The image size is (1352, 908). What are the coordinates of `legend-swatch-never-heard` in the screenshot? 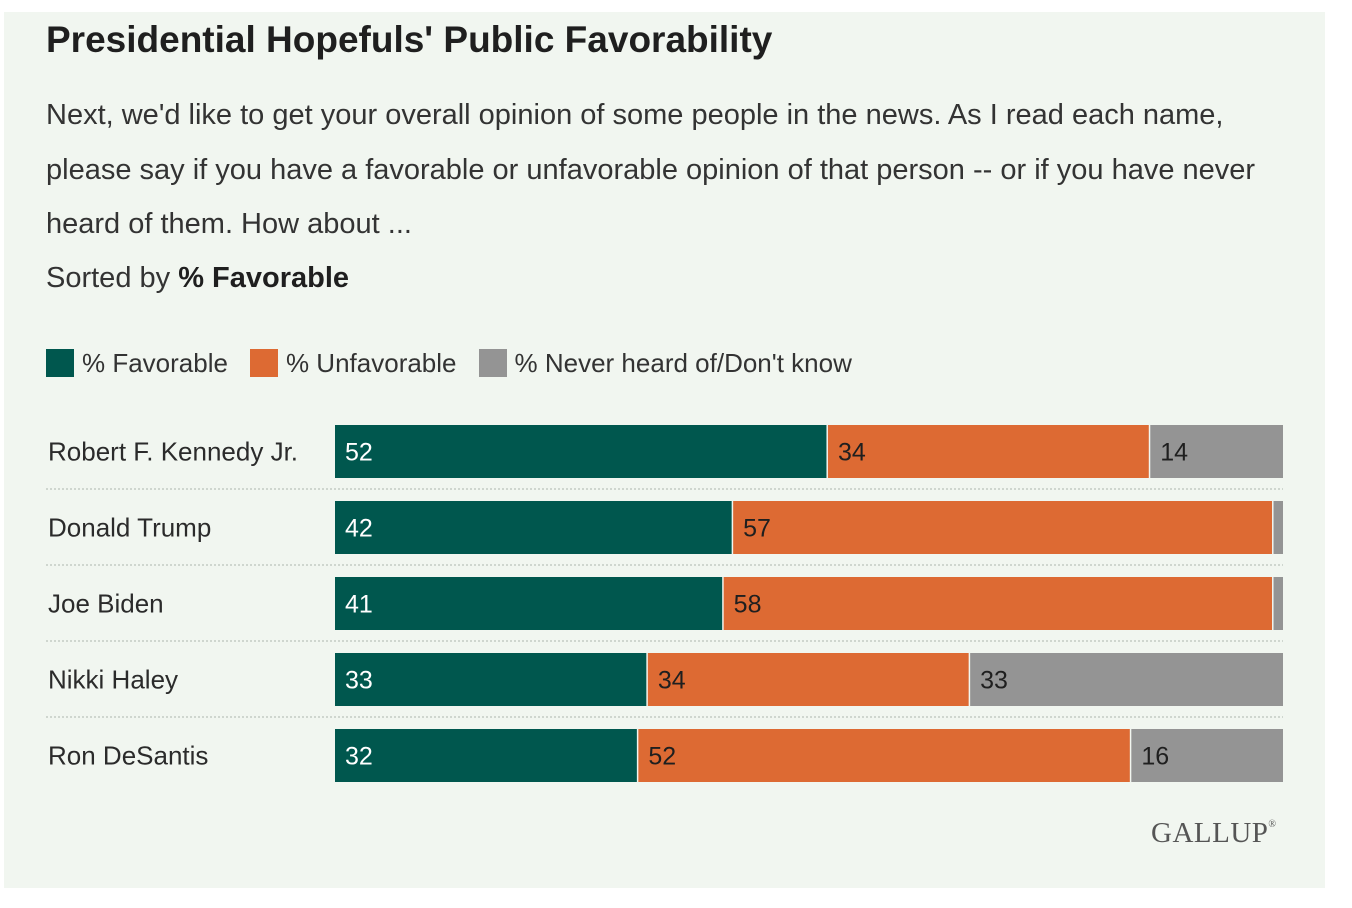 It's located at (492, 363).